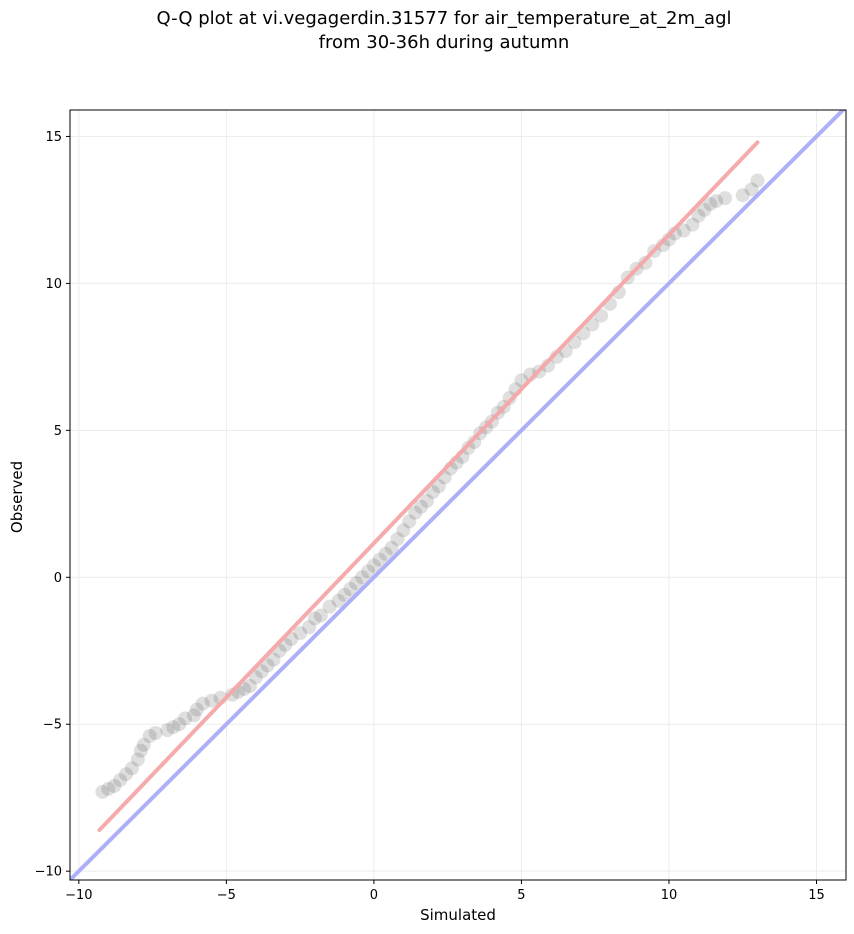  I want to click on x-tick-label: 5, so click(521, 895).